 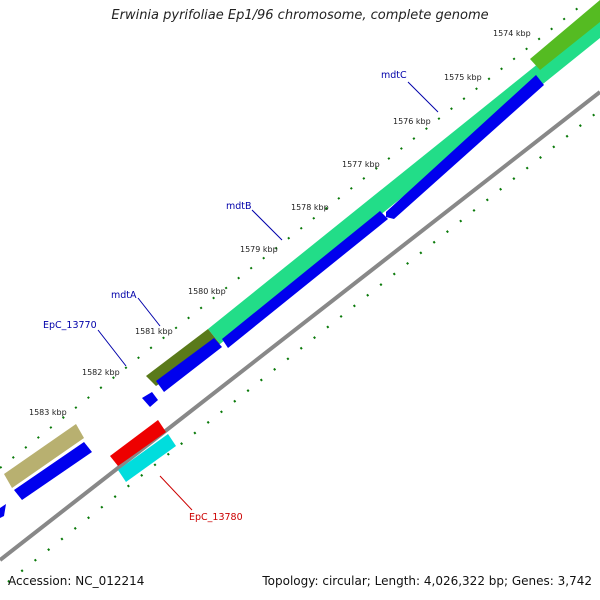 I want to click on feature-bar-red, so click(x=138, y=443).